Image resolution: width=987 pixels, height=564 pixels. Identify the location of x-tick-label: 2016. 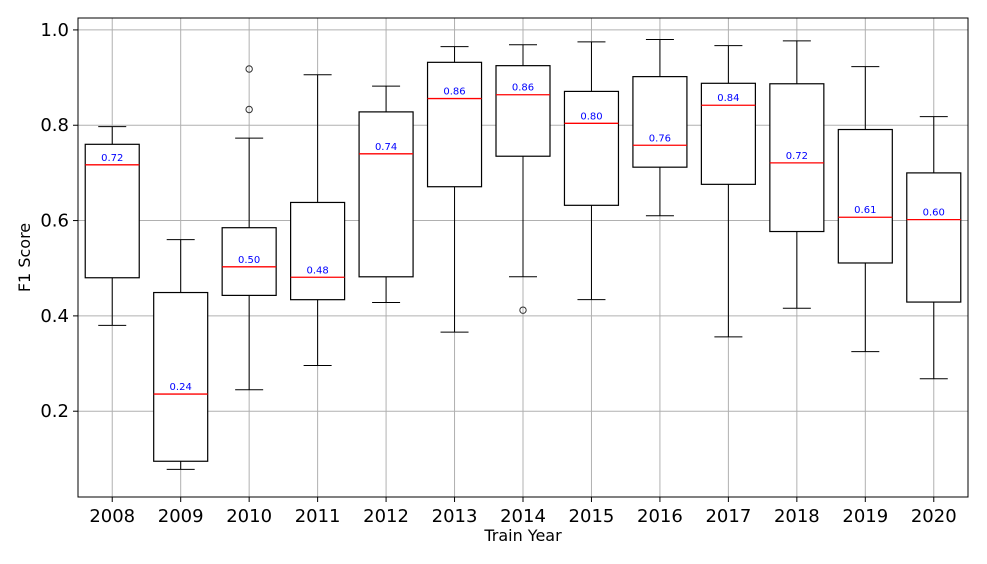
(660, 516).